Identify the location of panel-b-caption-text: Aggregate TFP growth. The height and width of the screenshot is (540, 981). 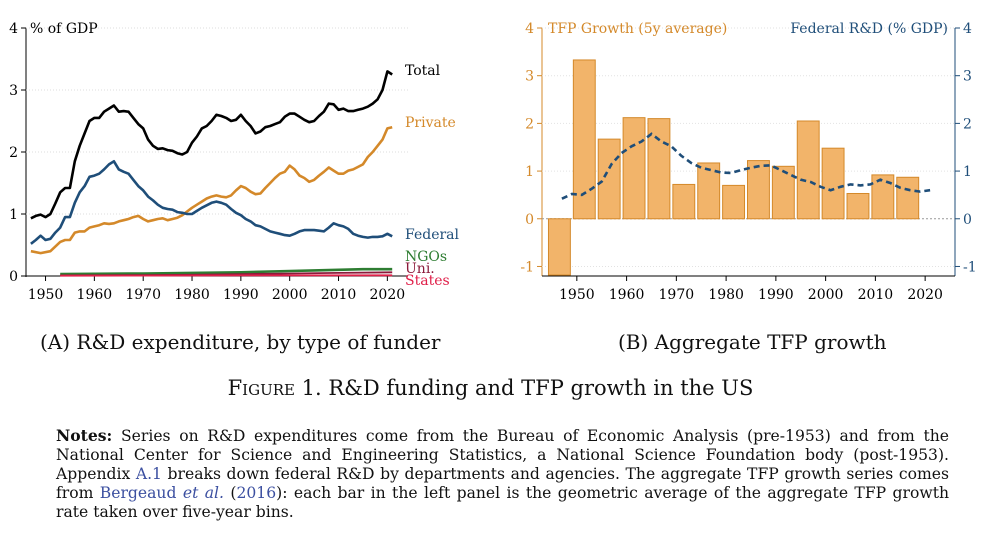
(770, 342).